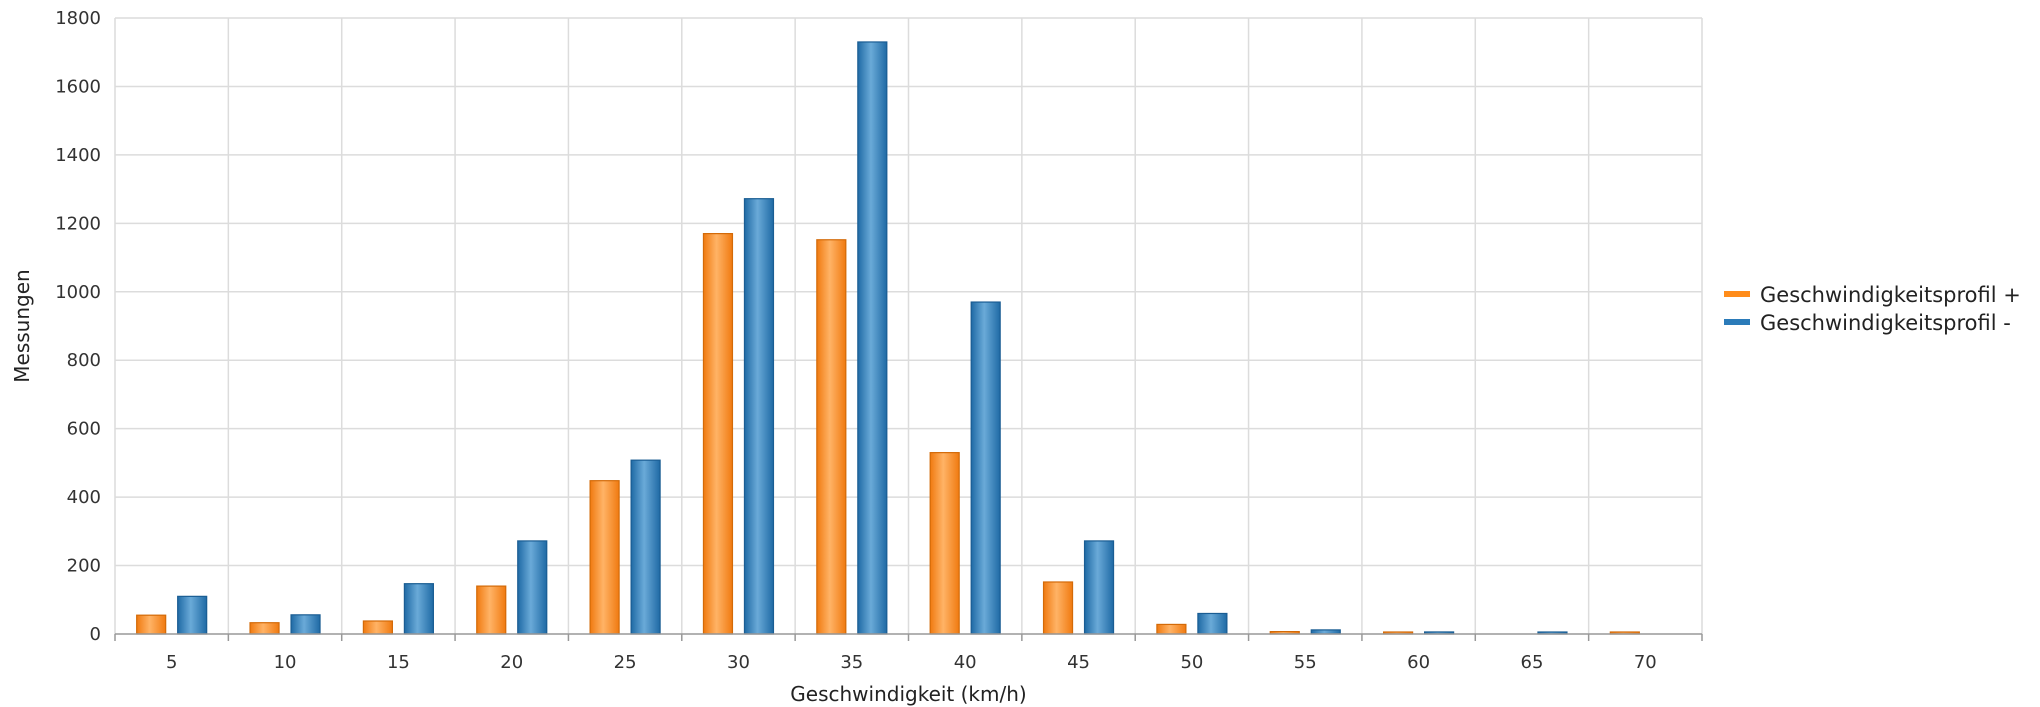  I want to click on y-tick-label: 1600, so click(78, 86).